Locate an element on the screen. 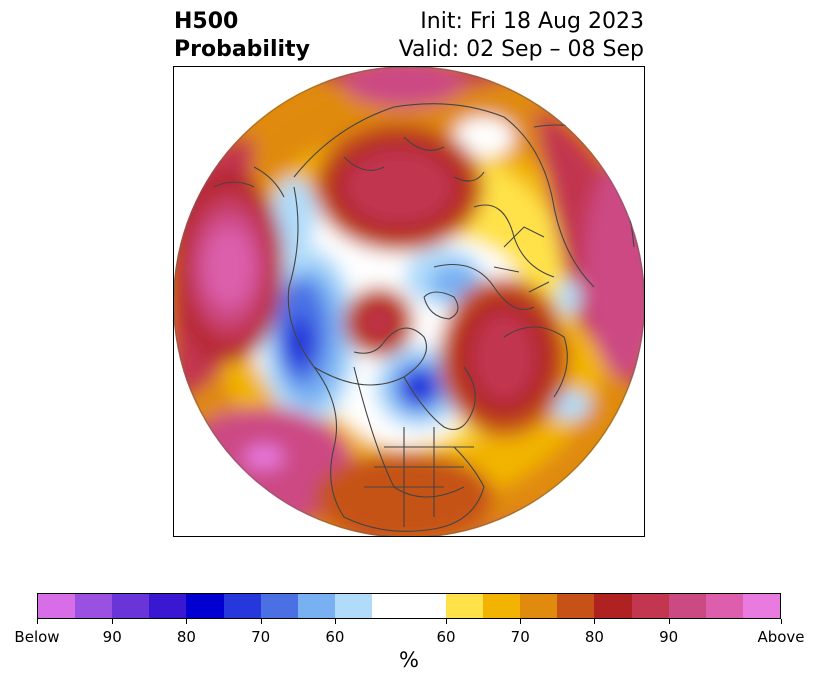 The height and width of the screenshot is (686, 819). title-product: Probability is located at coordinates (242, 49).